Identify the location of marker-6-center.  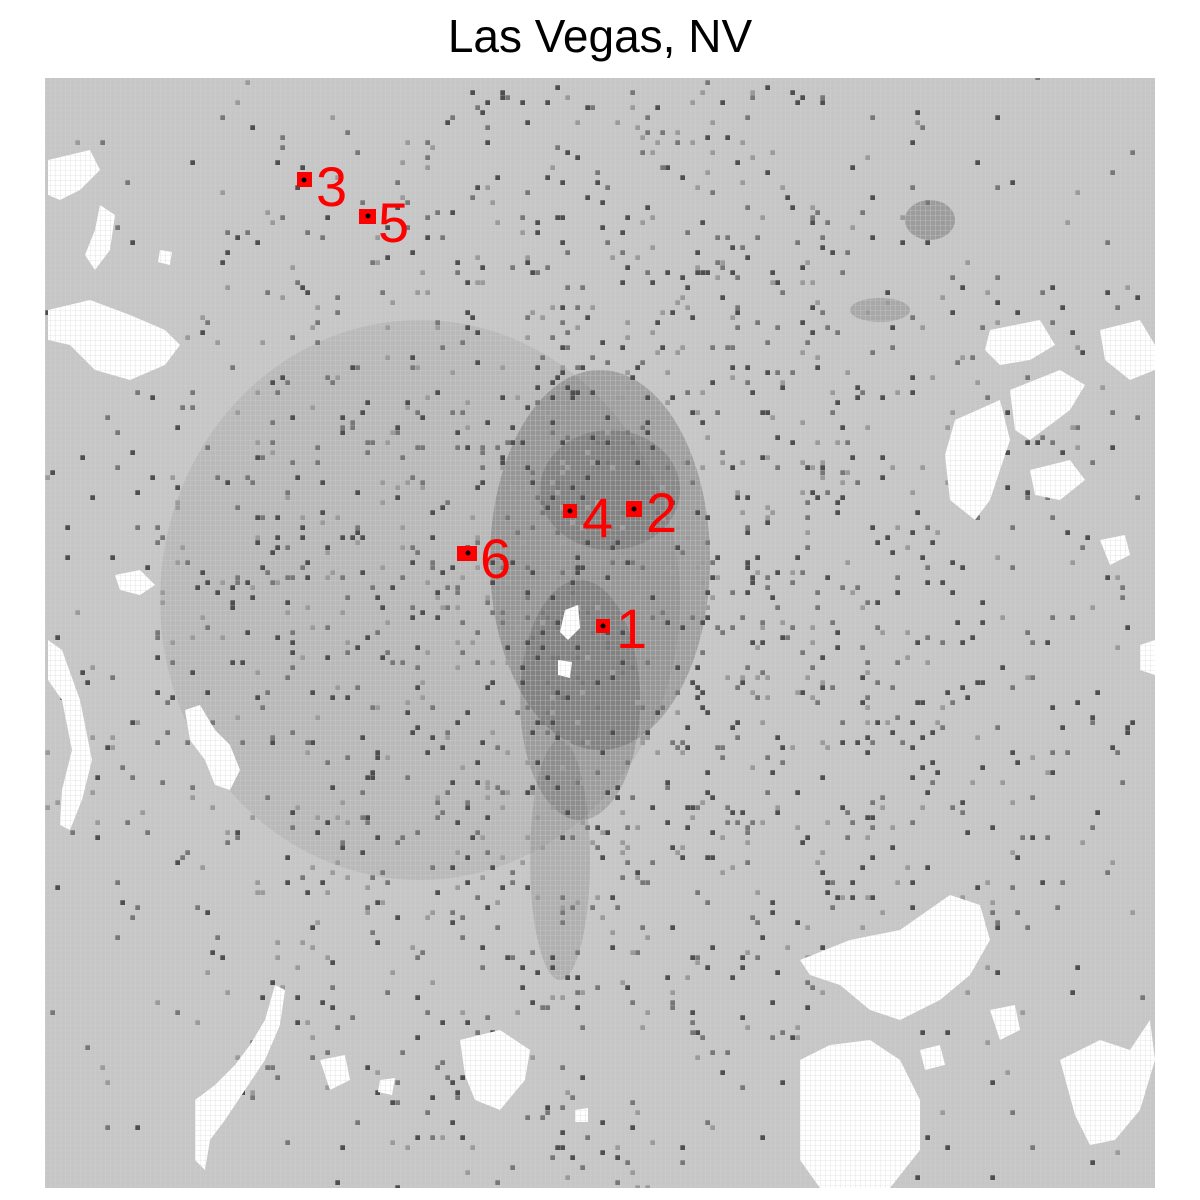
(468, 553).